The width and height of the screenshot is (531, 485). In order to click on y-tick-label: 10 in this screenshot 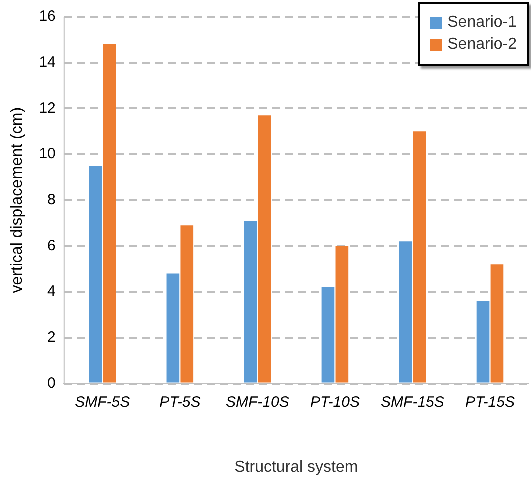, I will do `click(47, 154)`.